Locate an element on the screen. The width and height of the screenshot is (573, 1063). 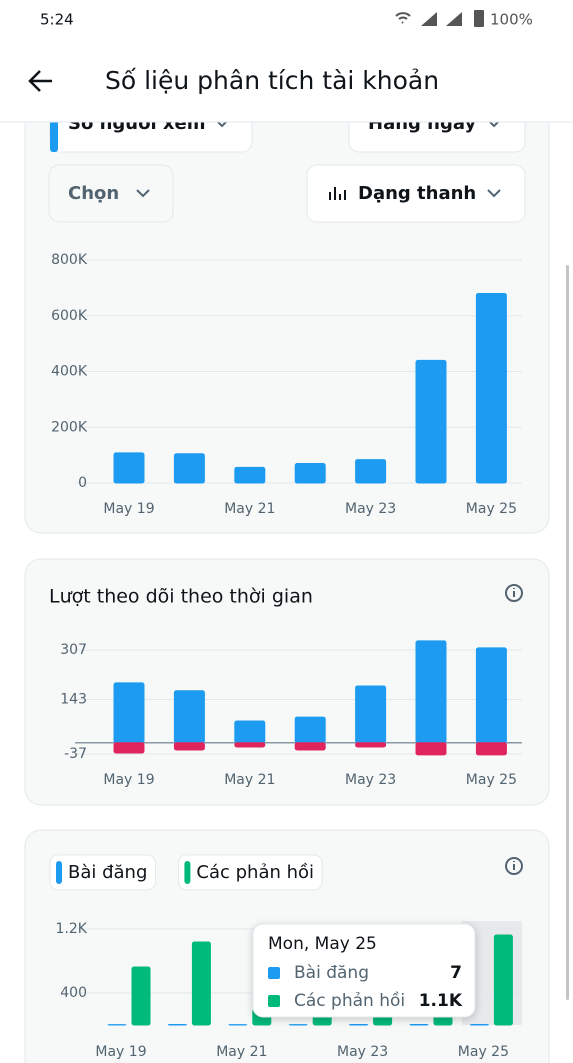
y-tick-label: 400K is located at coordinates (69, 372).